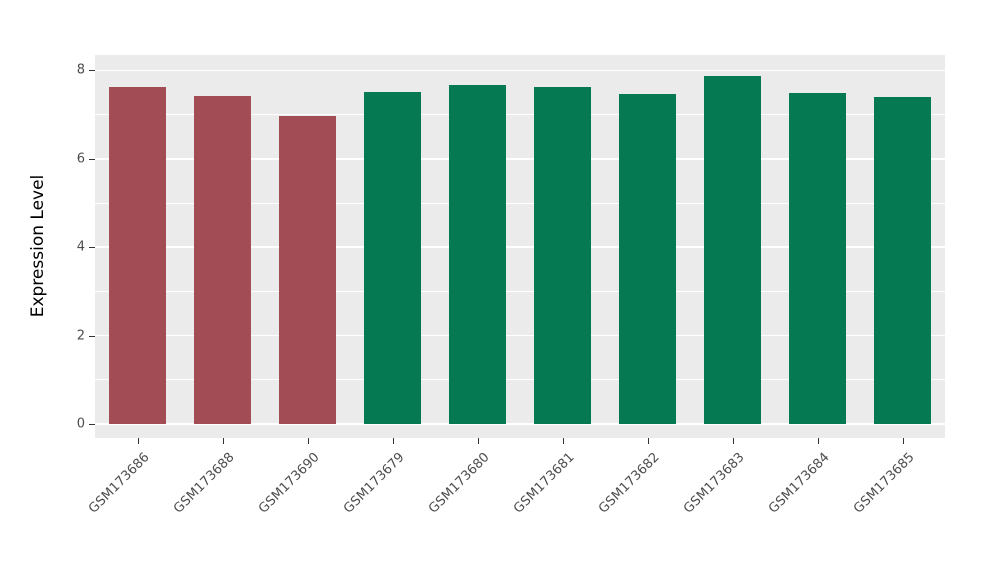 Image resolution: width=1000 pixels, height=580 pixels. I want to click on x-tick-label: GSM173686, so click(119, 483).